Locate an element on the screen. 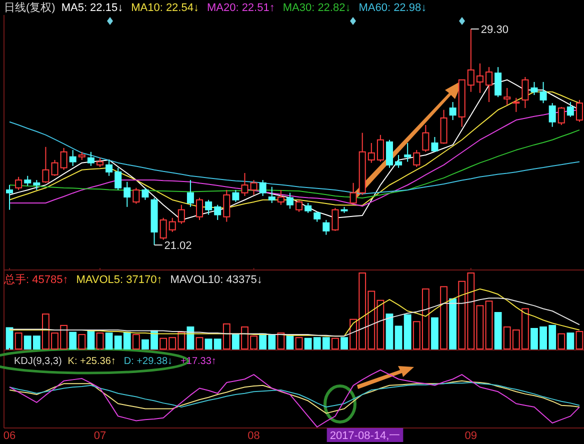 The height and width of the screenshot is (444, 584). text: MA20: 22.51↑ is located at coordinates (240, 8).